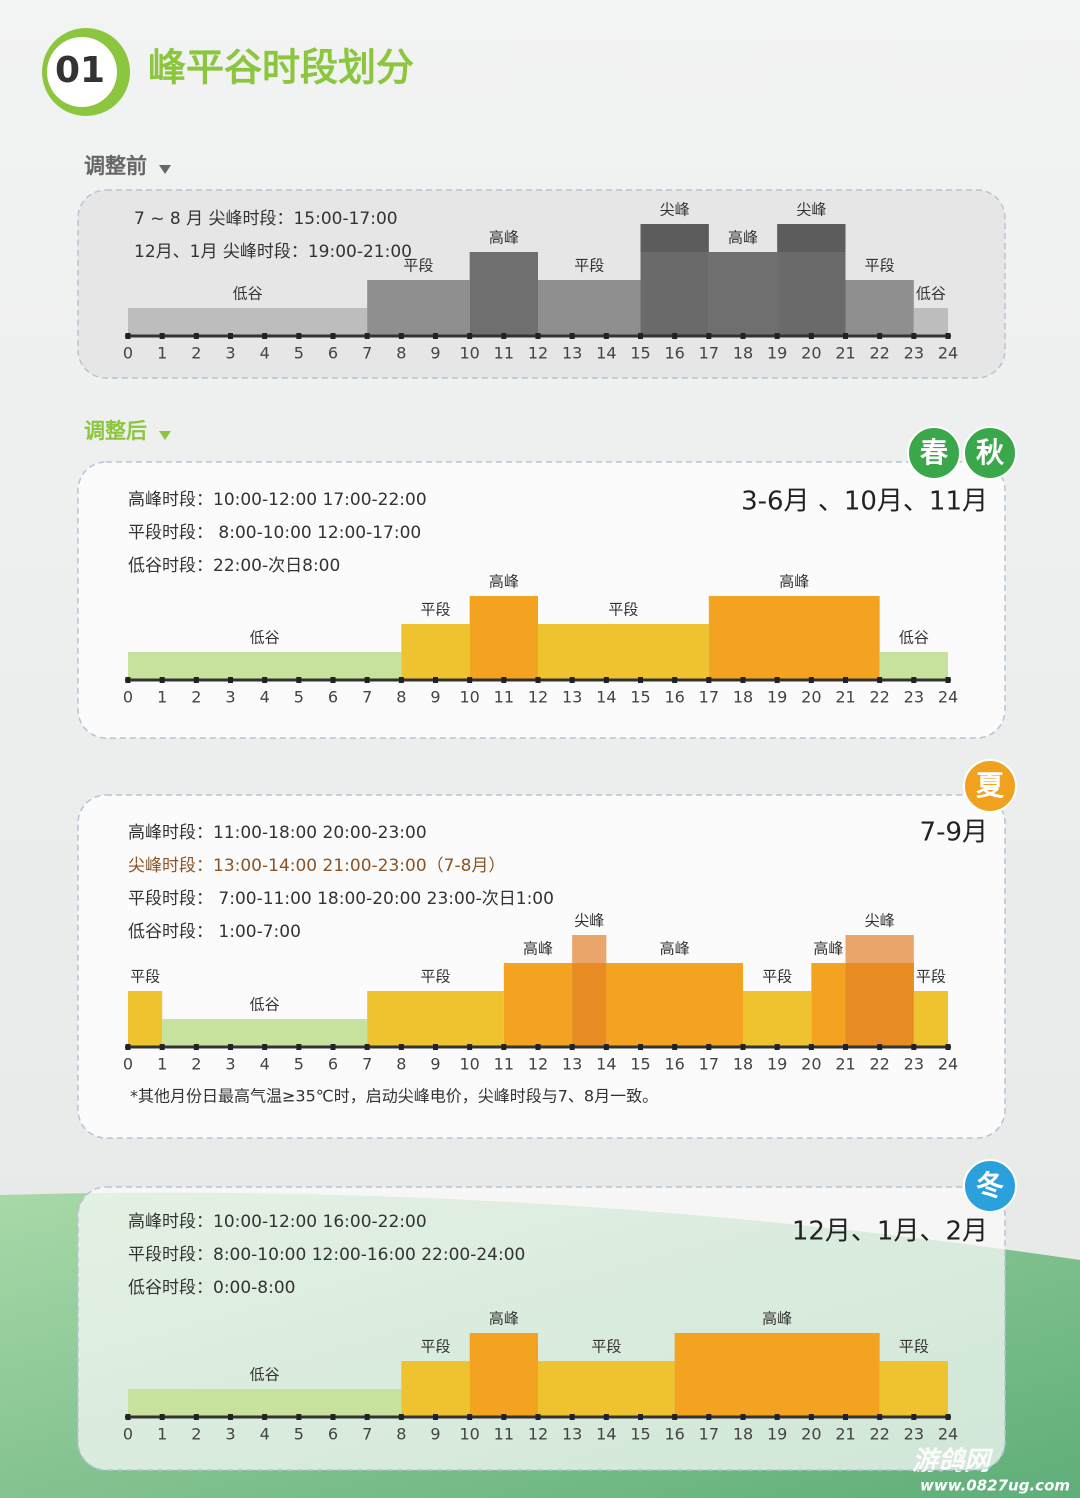 The height and width of the screenshot is (1498, 1080). I want to click on arrow, so click(165, 435).